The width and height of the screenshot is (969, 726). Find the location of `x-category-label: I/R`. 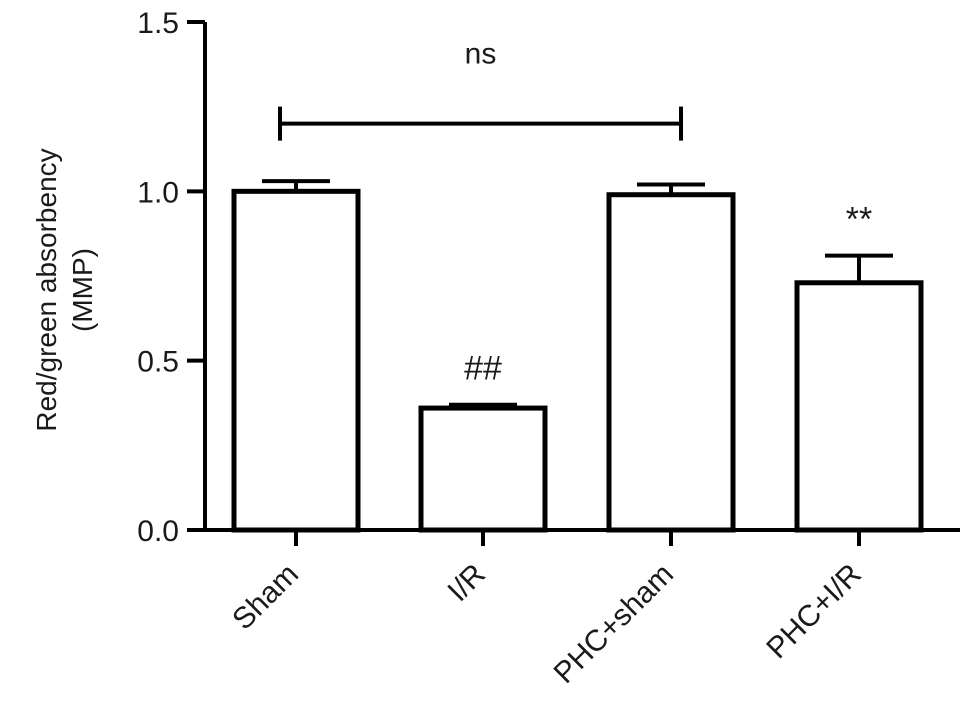

x-category-label: I/R is located at coordinates (467, 583).